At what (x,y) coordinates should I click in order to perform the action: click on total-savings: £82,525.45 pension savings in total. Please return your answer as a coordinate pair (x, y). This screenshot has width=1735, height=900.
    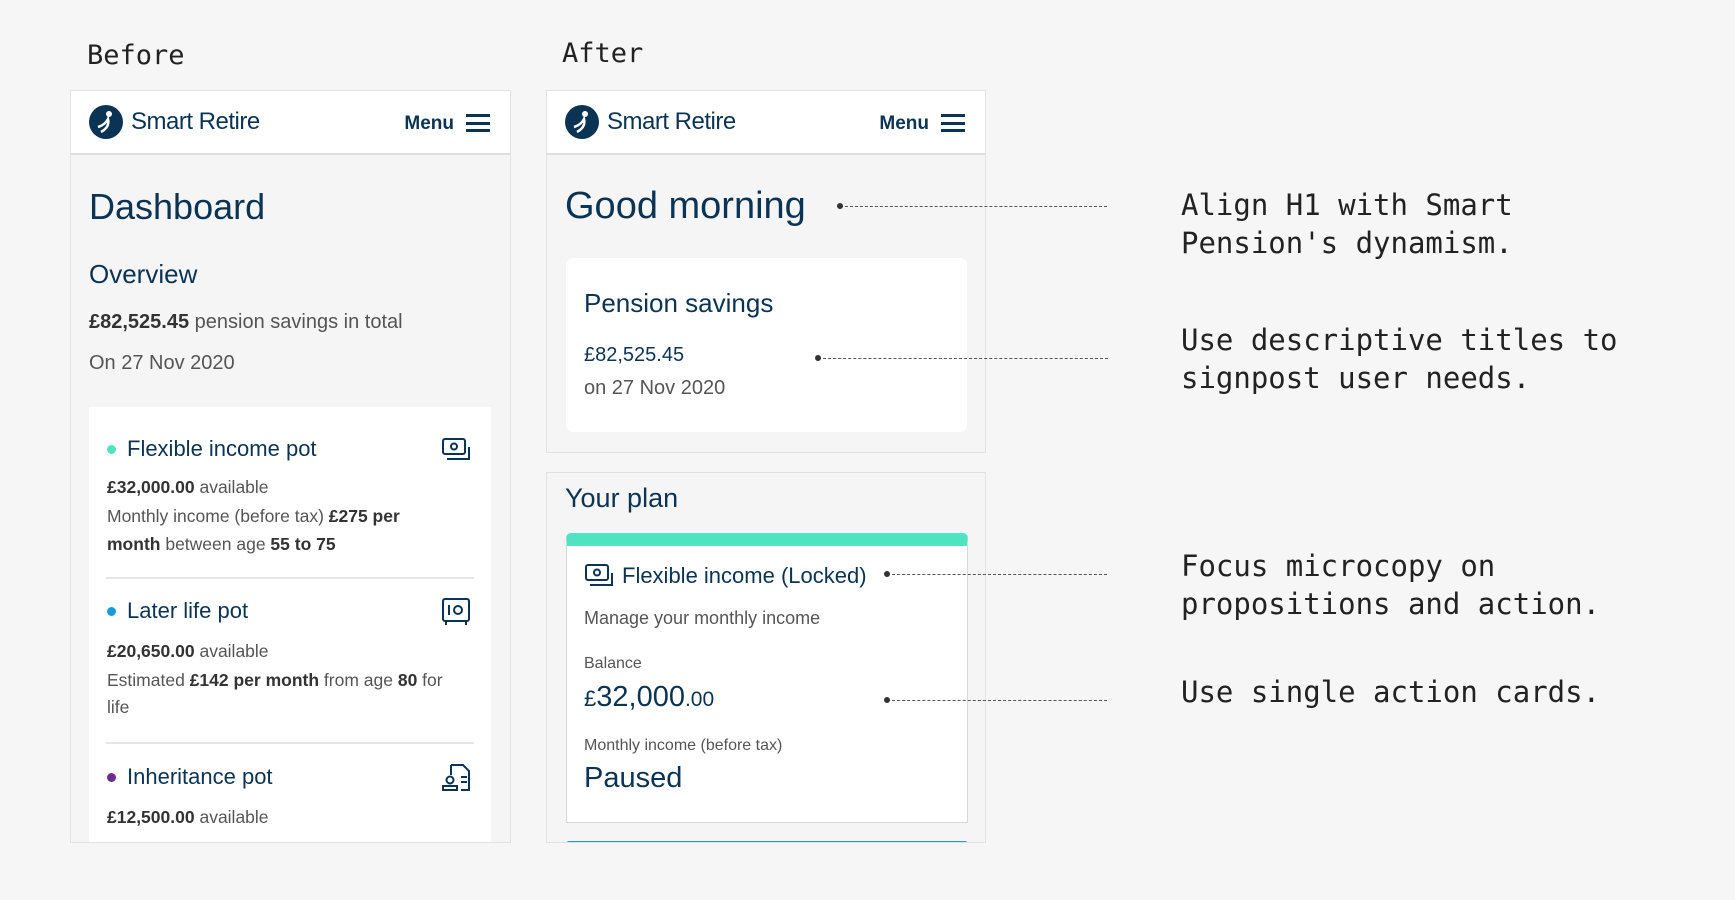
    Looking at the image, I should click on (246, 322).